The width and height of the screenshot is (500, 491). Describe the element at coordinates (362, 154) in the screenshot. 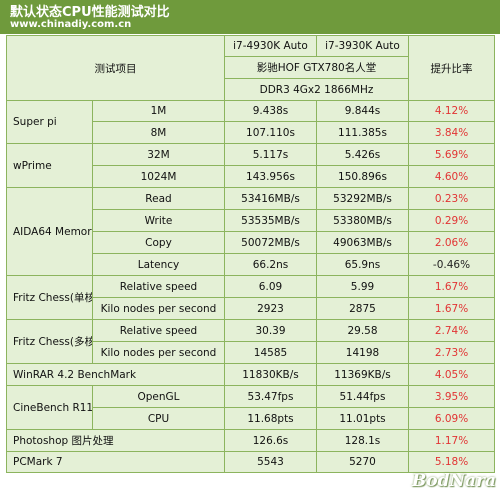

I see `cpu-b-value: 5.426s` at that location.